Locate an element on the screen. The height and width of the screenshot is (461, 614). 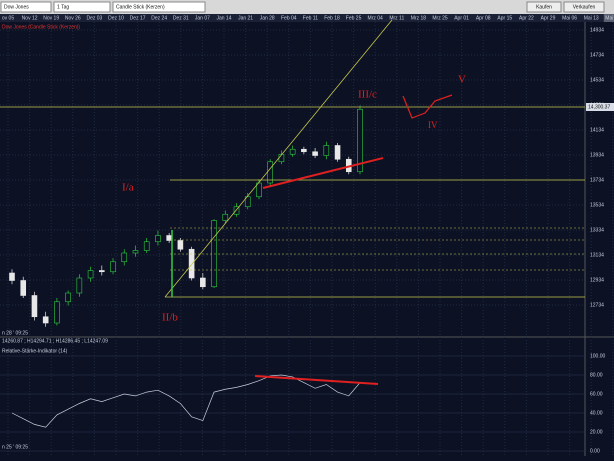
price-label: 13734 is located at coordinates (597, 180).